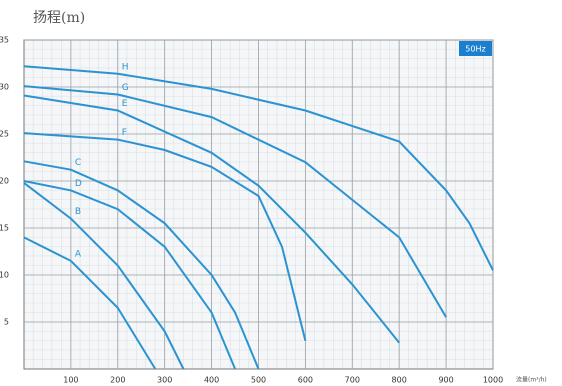 This screenshot has height=386, width=562. Describe the element at coordinates (125, 67) in the screenshot. I see `curve-label: H` at that location.